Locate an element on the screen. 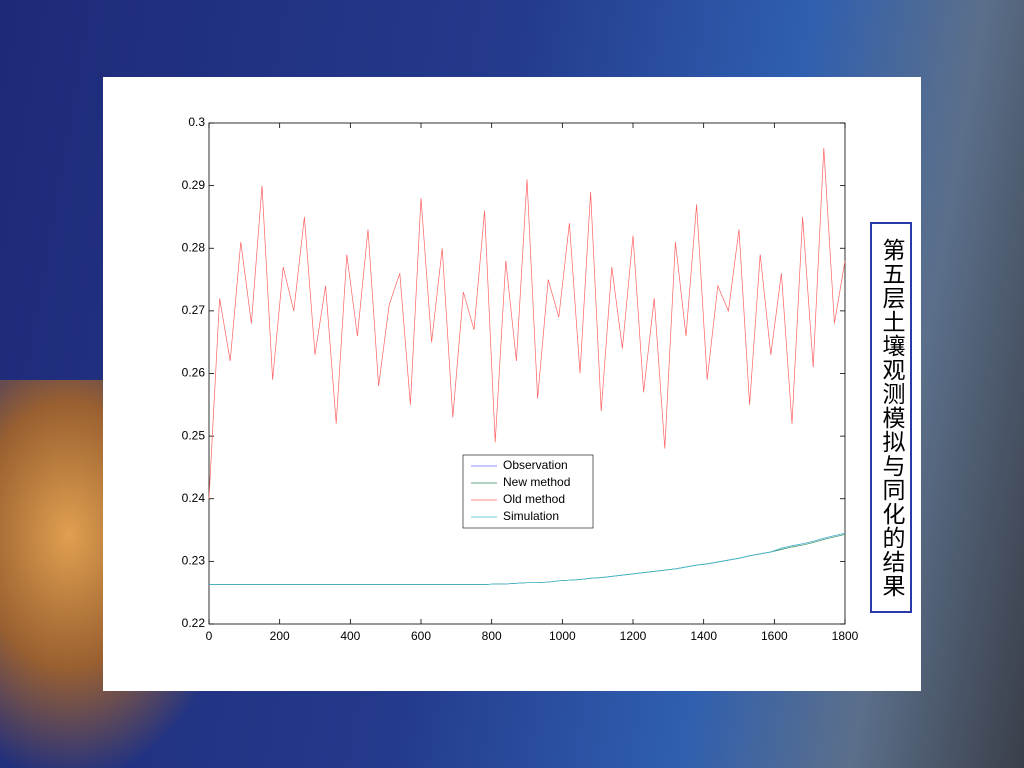 The image size is (1024, 768). x-tick-label: 1200 is located at coordinates (633, 636).